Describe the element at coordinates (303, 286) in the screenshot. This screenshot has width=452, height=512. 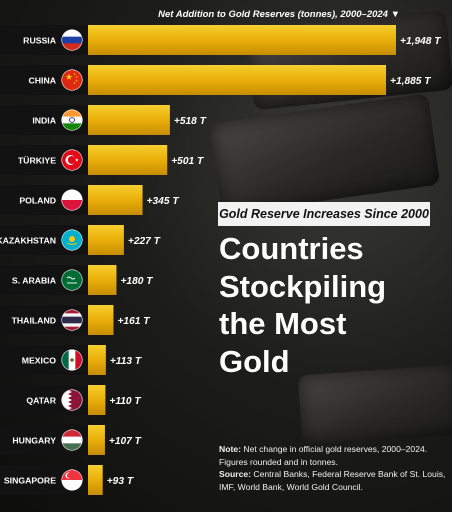
I see `headline-line: Stockpiling` at that location.